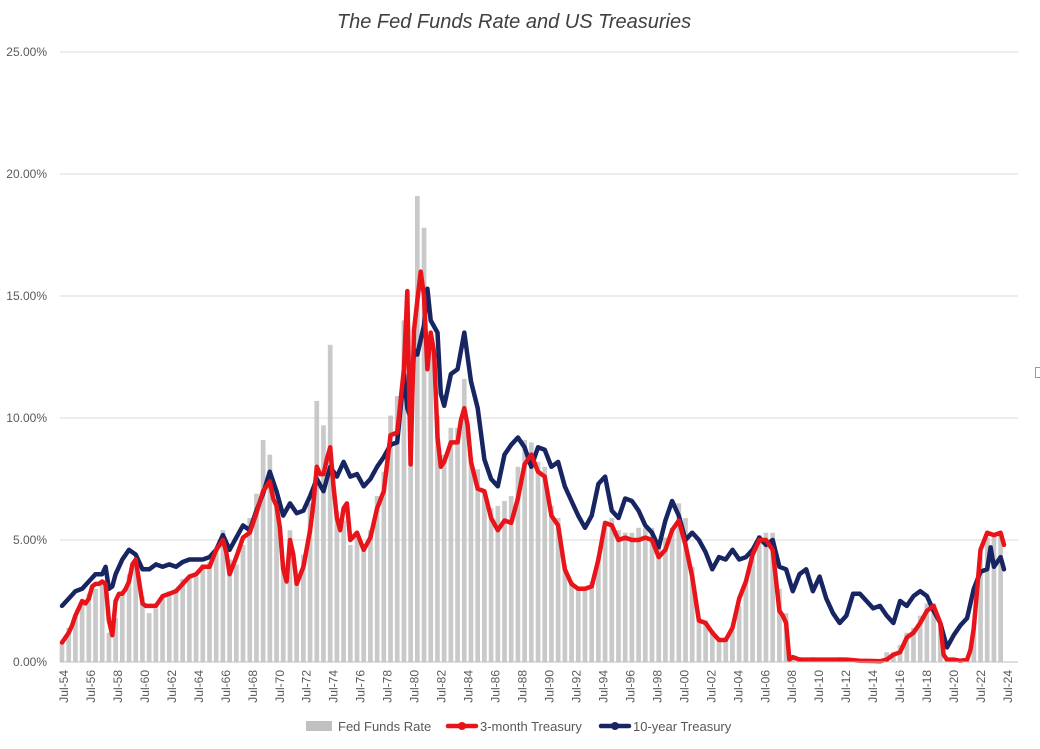 The image size is (1040, 749). I want to click on y-tick-label: 10.00%, so click(26, 418).